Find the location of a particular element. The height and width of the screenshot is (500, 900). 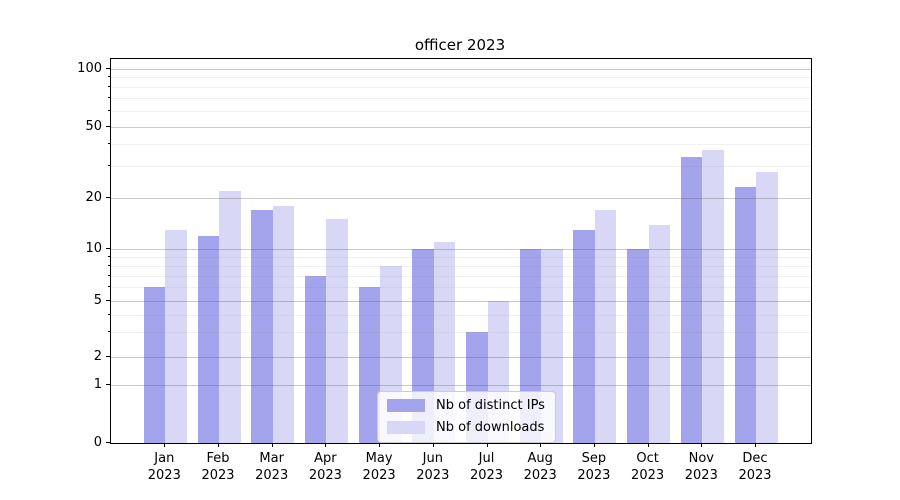

bar-downloads-oct is located at coordinates (659, 333).